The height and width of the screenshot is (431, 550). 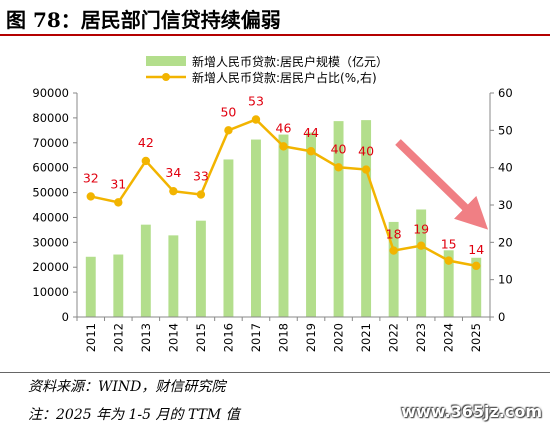 What do you see at coordinates (505, 242) in the screenshot?
I see `y-right-tick-label: 20` at bounding box center [505, 242].